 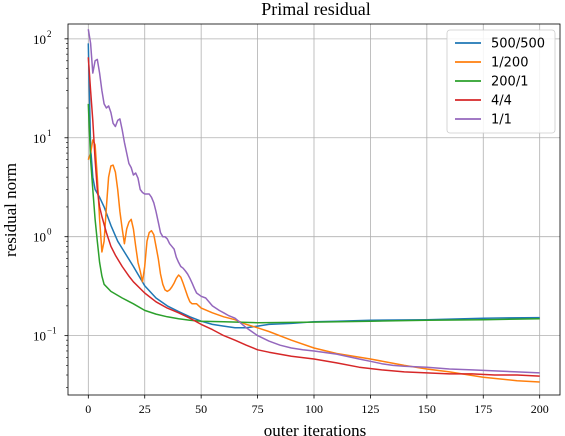 What do you see at coordinates (427, 409) in the screenshot?
I see `x-tick-label: 150` at bounding box center [427, 409].